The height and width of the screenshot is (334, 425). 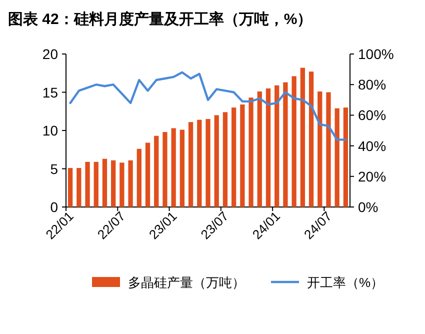 What do you see at coordinates (376, 54) in the screenshot?
I see `y2-tick-label: 100%` at bounding box center [376, 54].